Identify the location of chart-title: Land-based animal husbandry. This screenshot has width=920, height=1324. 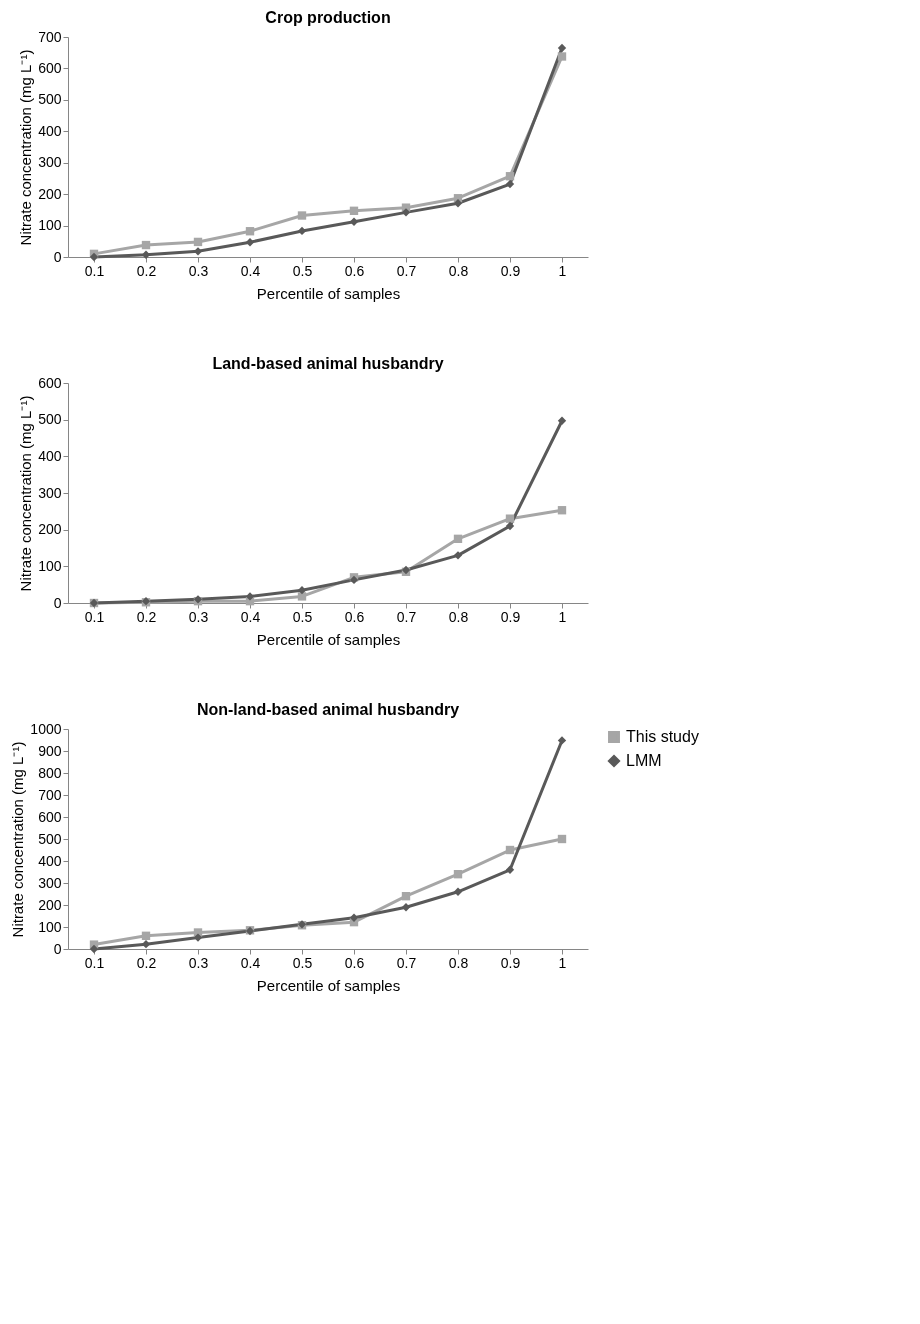
(328, 363).